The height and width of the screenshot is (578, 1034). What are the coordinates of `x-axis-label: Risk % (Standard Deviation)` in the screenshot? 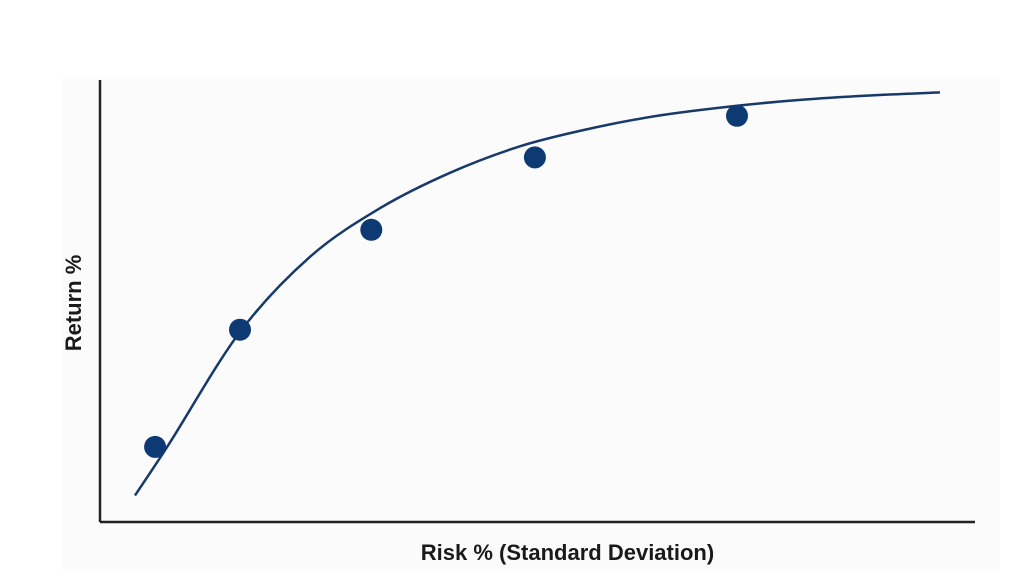 It's located at (567, 552).